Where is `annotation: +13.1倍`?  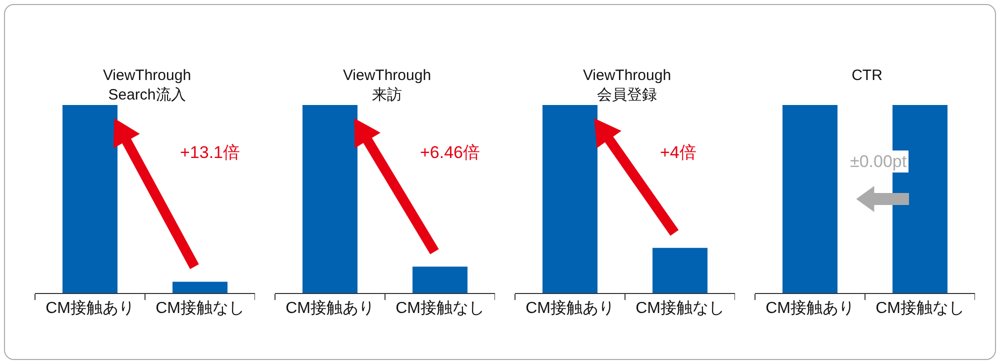 annotation: +13.1倍 is located at coordinates (210, 152).